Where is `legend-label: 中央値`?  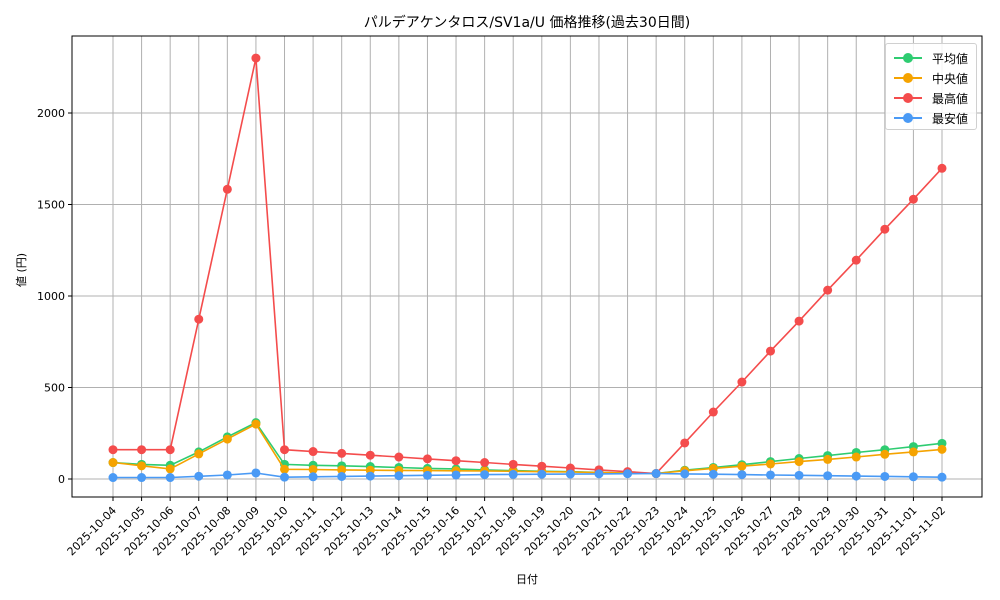 legend-label: 中央値 is located at coordinates (950, 79).